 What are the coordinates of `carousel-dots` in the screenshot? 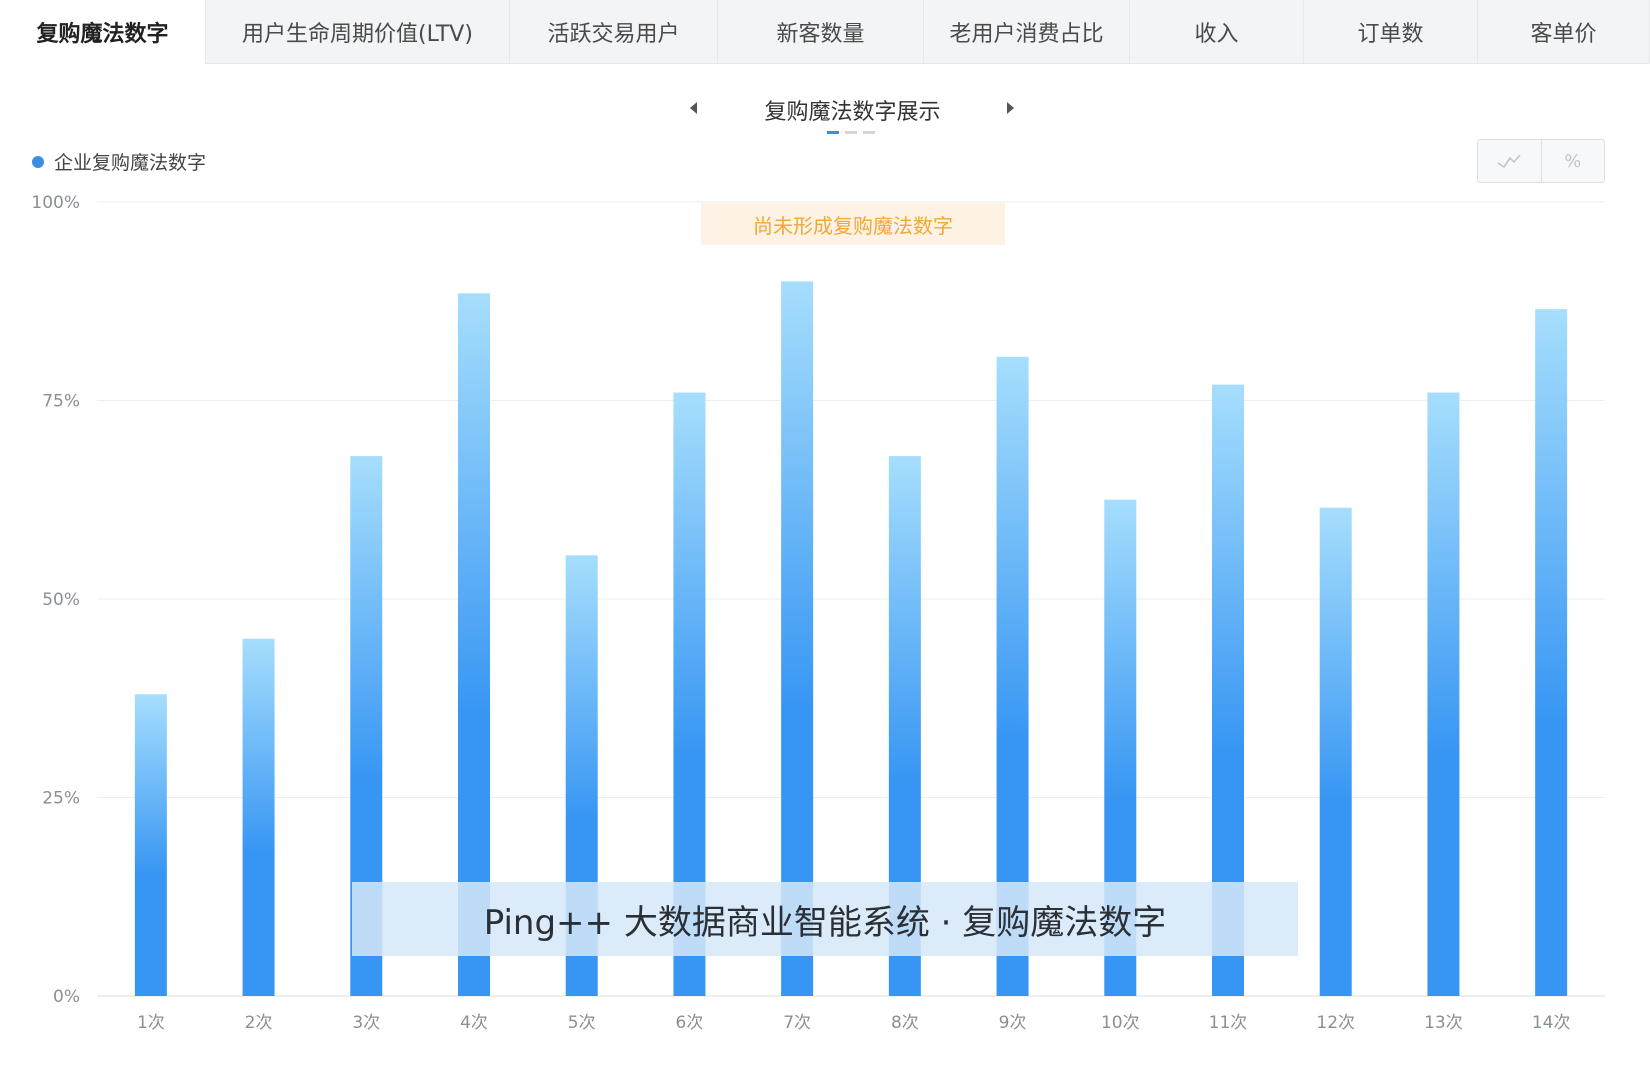 It's located at (851, 132).